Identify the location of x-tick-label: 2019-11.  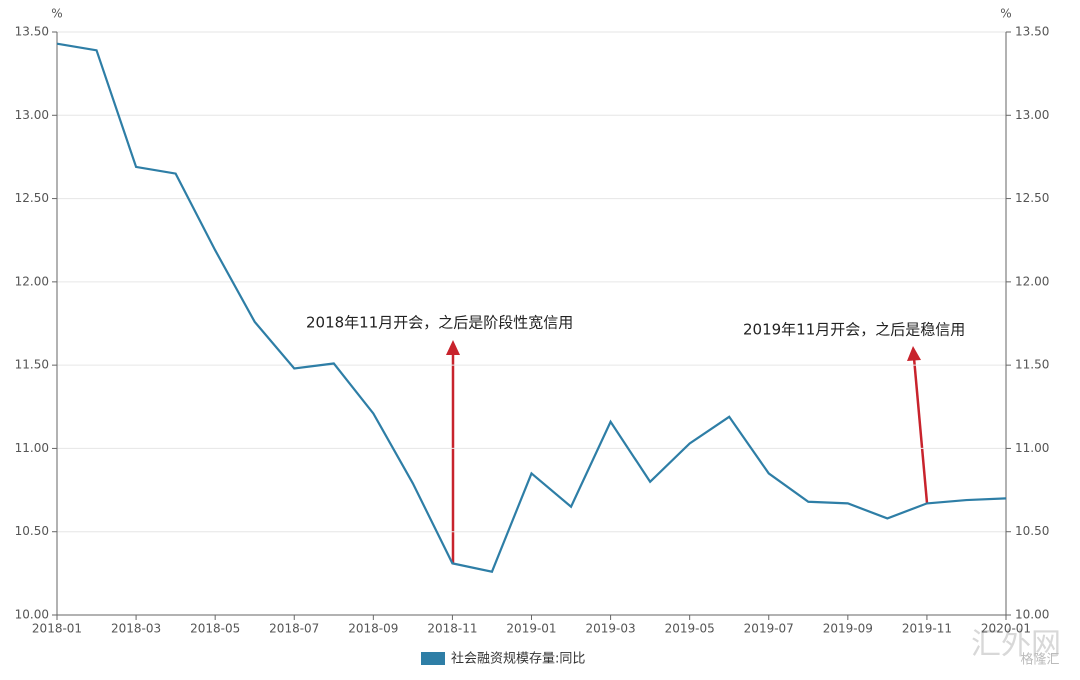
(927, 629).